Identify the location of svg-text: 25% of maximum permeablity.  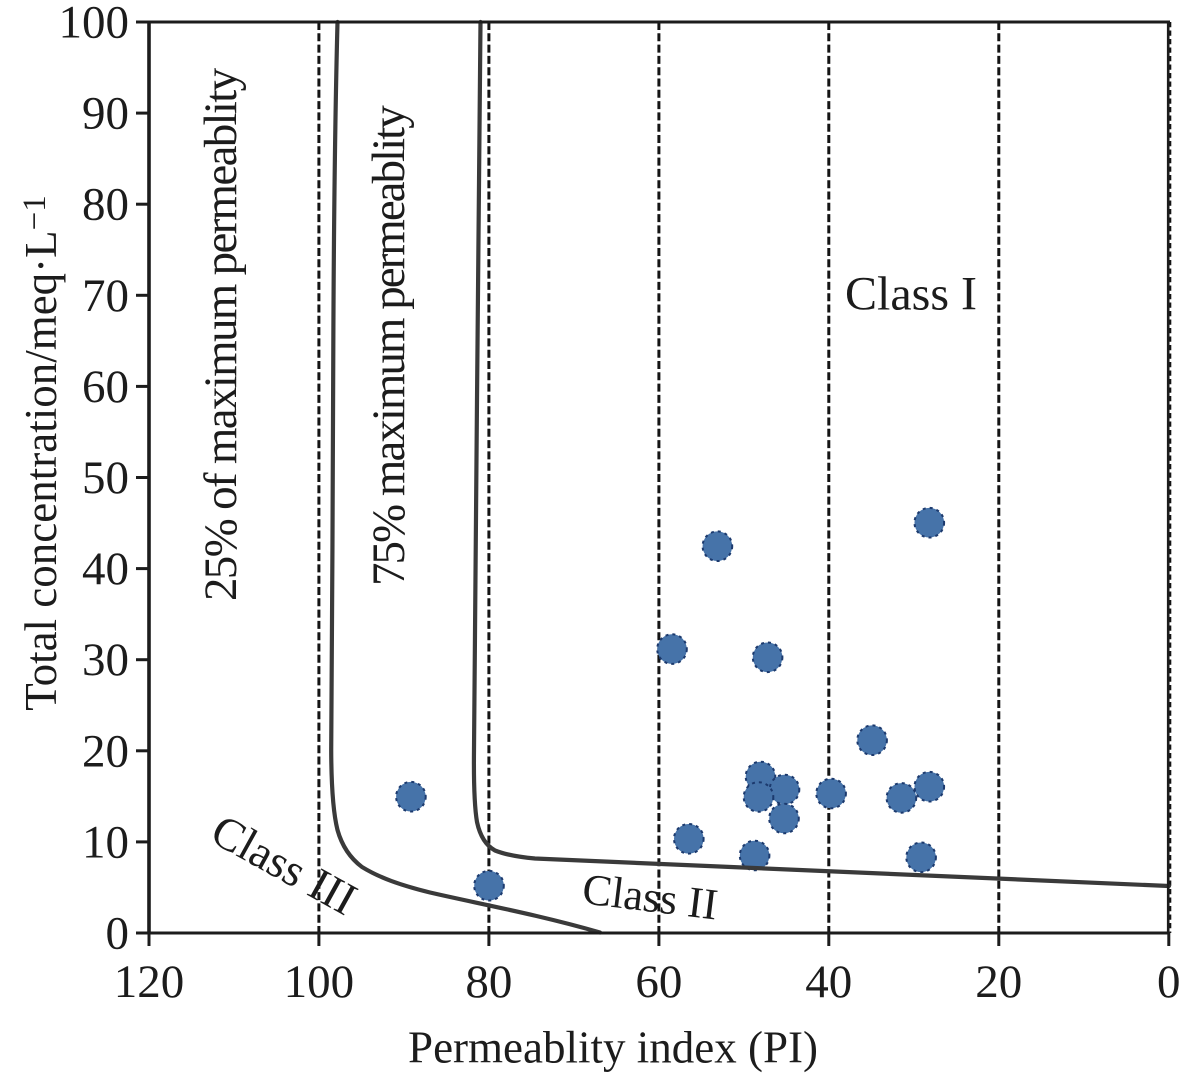
(221, 334).